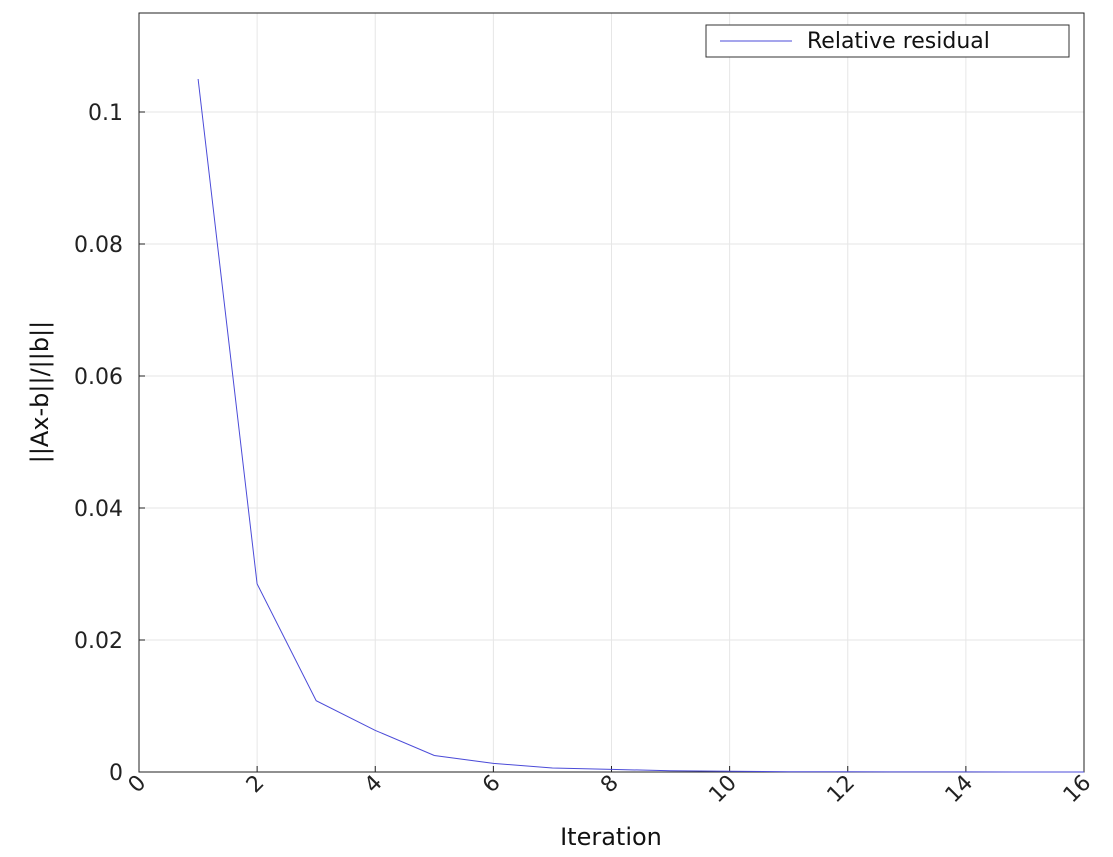  What do you see at coordinates (98, 641) in the screenshot?
I see `y-tick-label: 0.02` at bounding box center [98, 641].